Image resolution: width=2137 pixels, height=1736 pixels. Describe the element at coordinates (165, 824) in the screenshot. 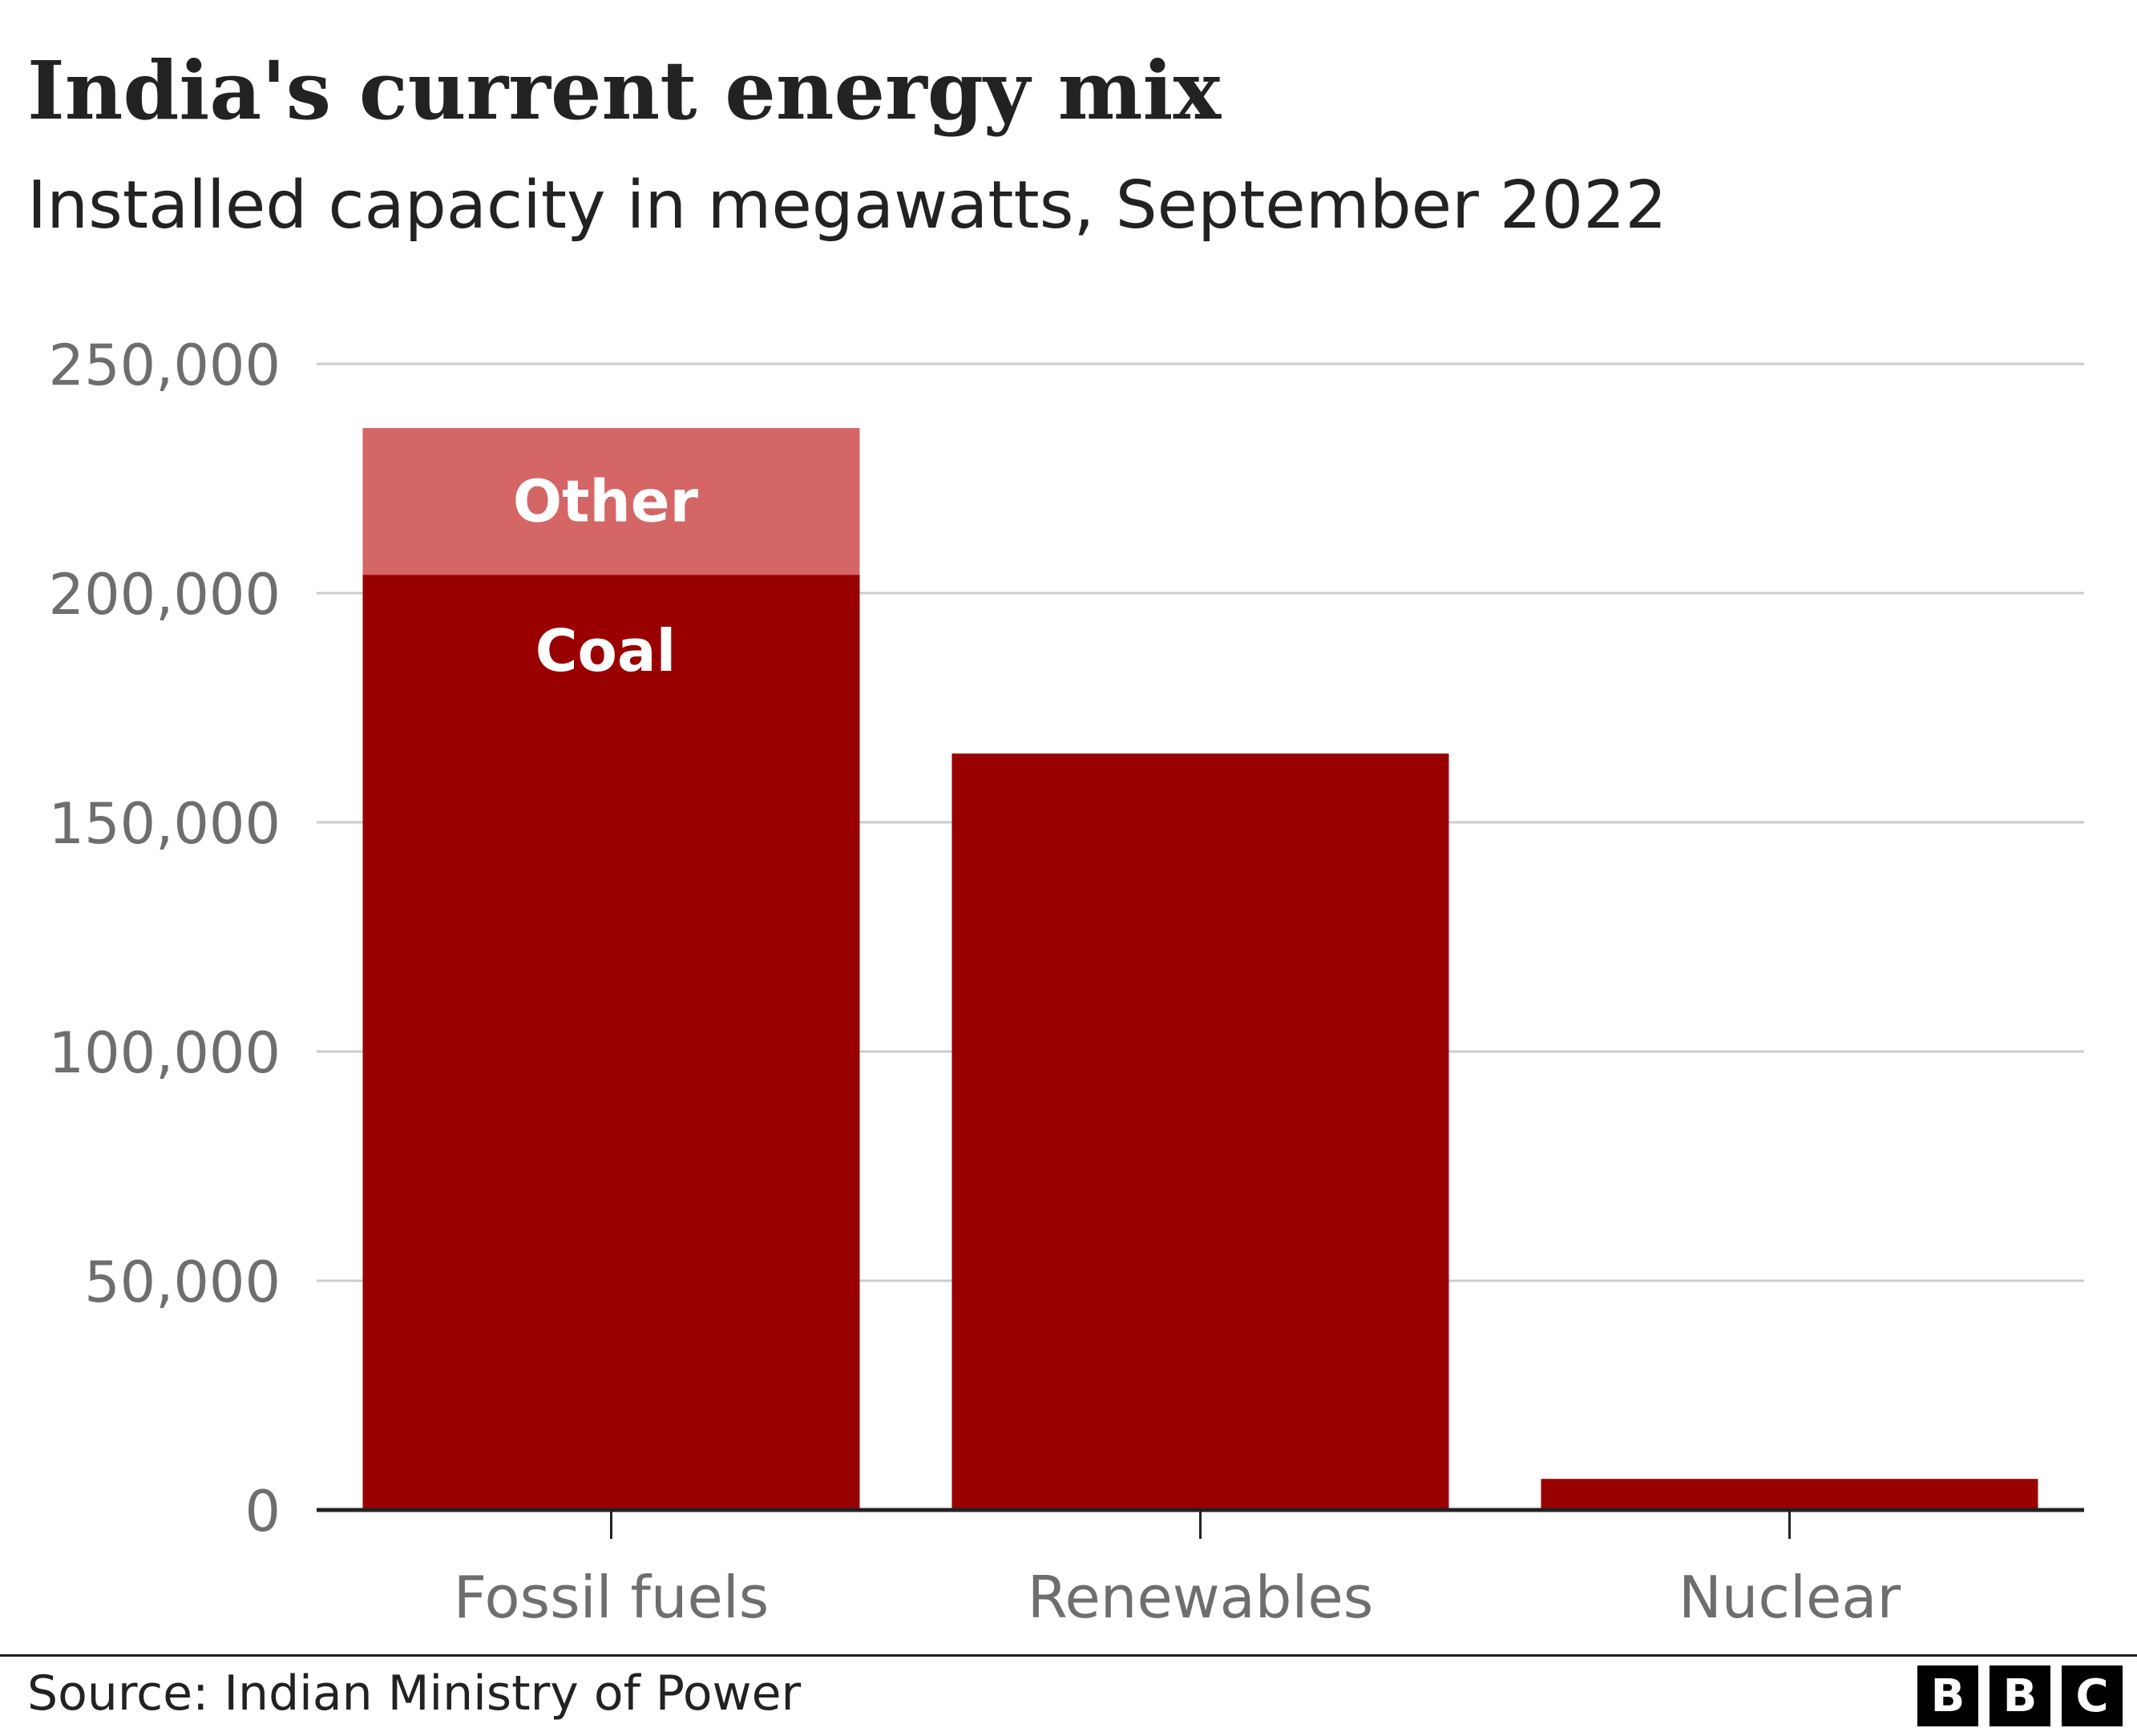

I see `y-tick-label-150000: 150,000` at that location.